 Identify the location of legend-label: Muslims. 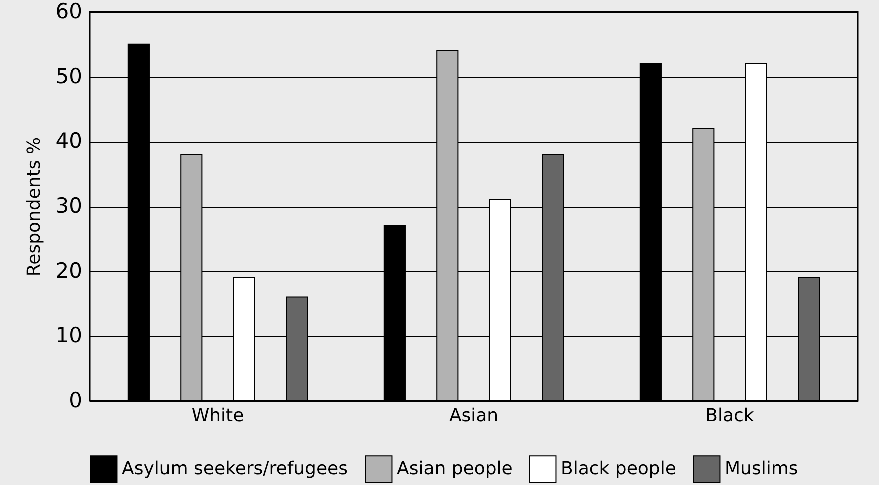
(761, 469).